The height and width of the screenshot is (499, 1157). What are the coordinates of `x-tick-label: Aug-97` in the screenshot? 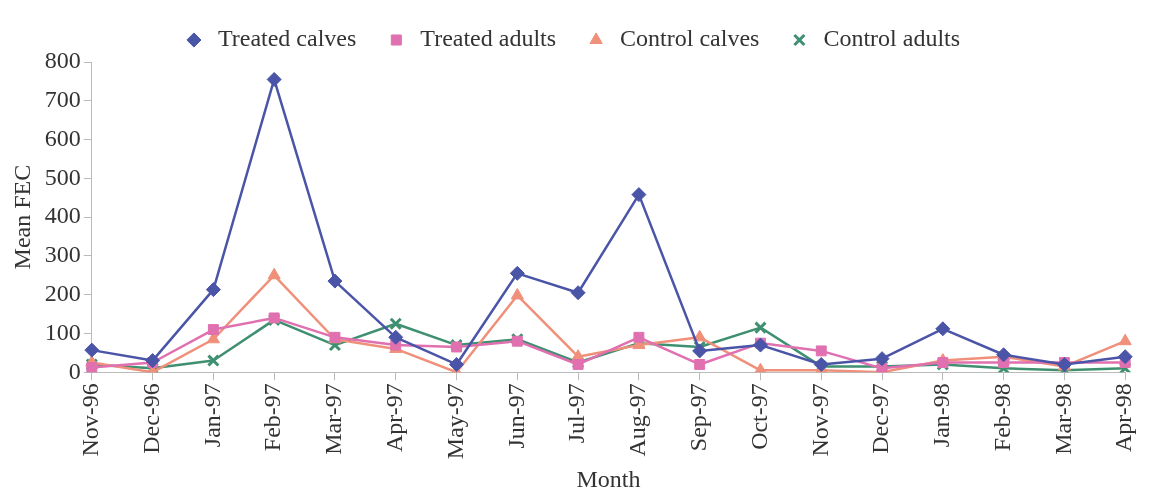 It's located at (637, 420).